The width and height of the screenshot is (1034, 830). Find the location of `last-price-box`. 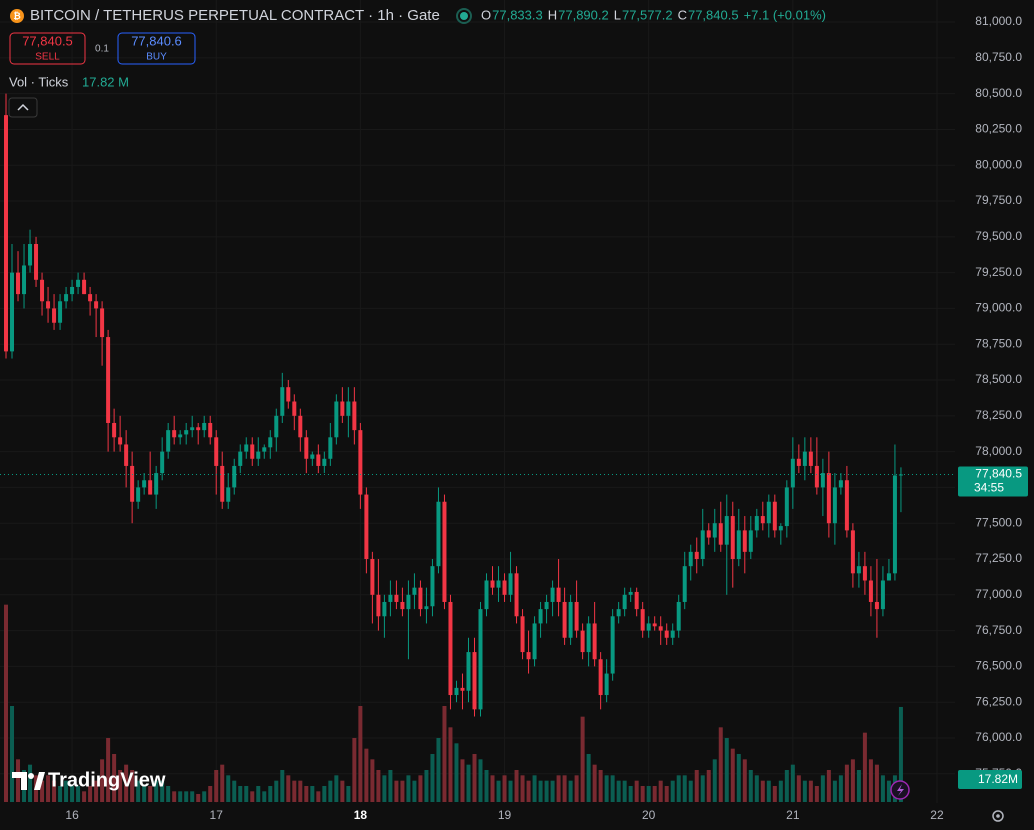

last-price-box is located at coordinates (993, 481).